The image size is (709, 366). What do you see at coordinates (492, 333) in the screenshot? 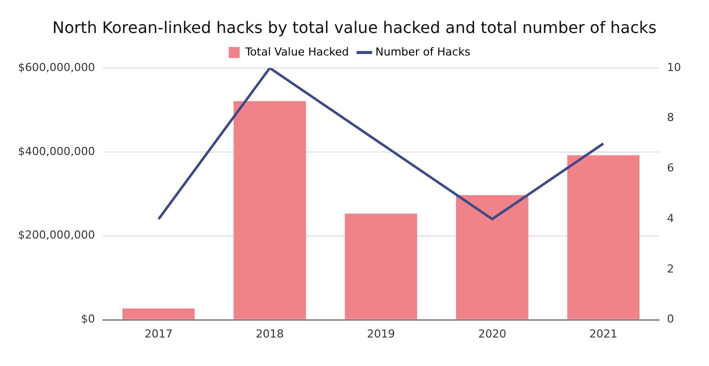
I see `x-tick-label: 2020` at bounding box center [492, 333].